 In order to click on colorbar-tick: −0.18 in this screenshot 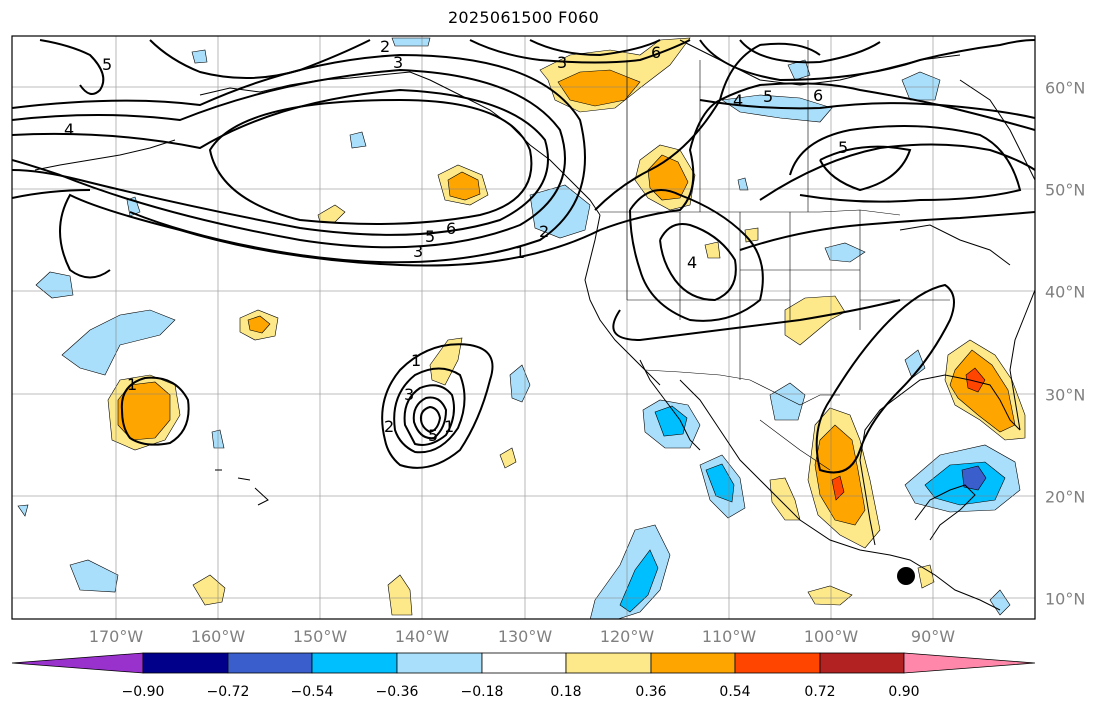, I will do `click(482, 692)`.